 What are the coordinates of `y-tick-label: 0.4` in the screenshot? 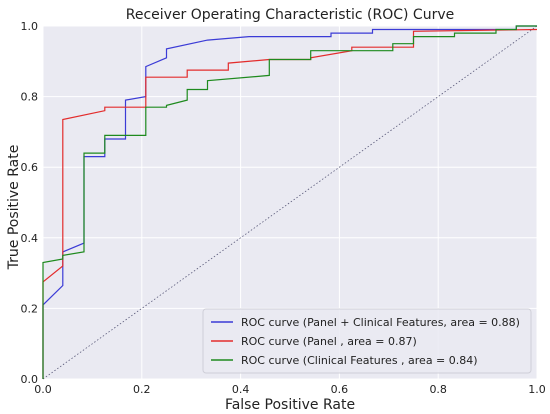 It's located at (30, 238).